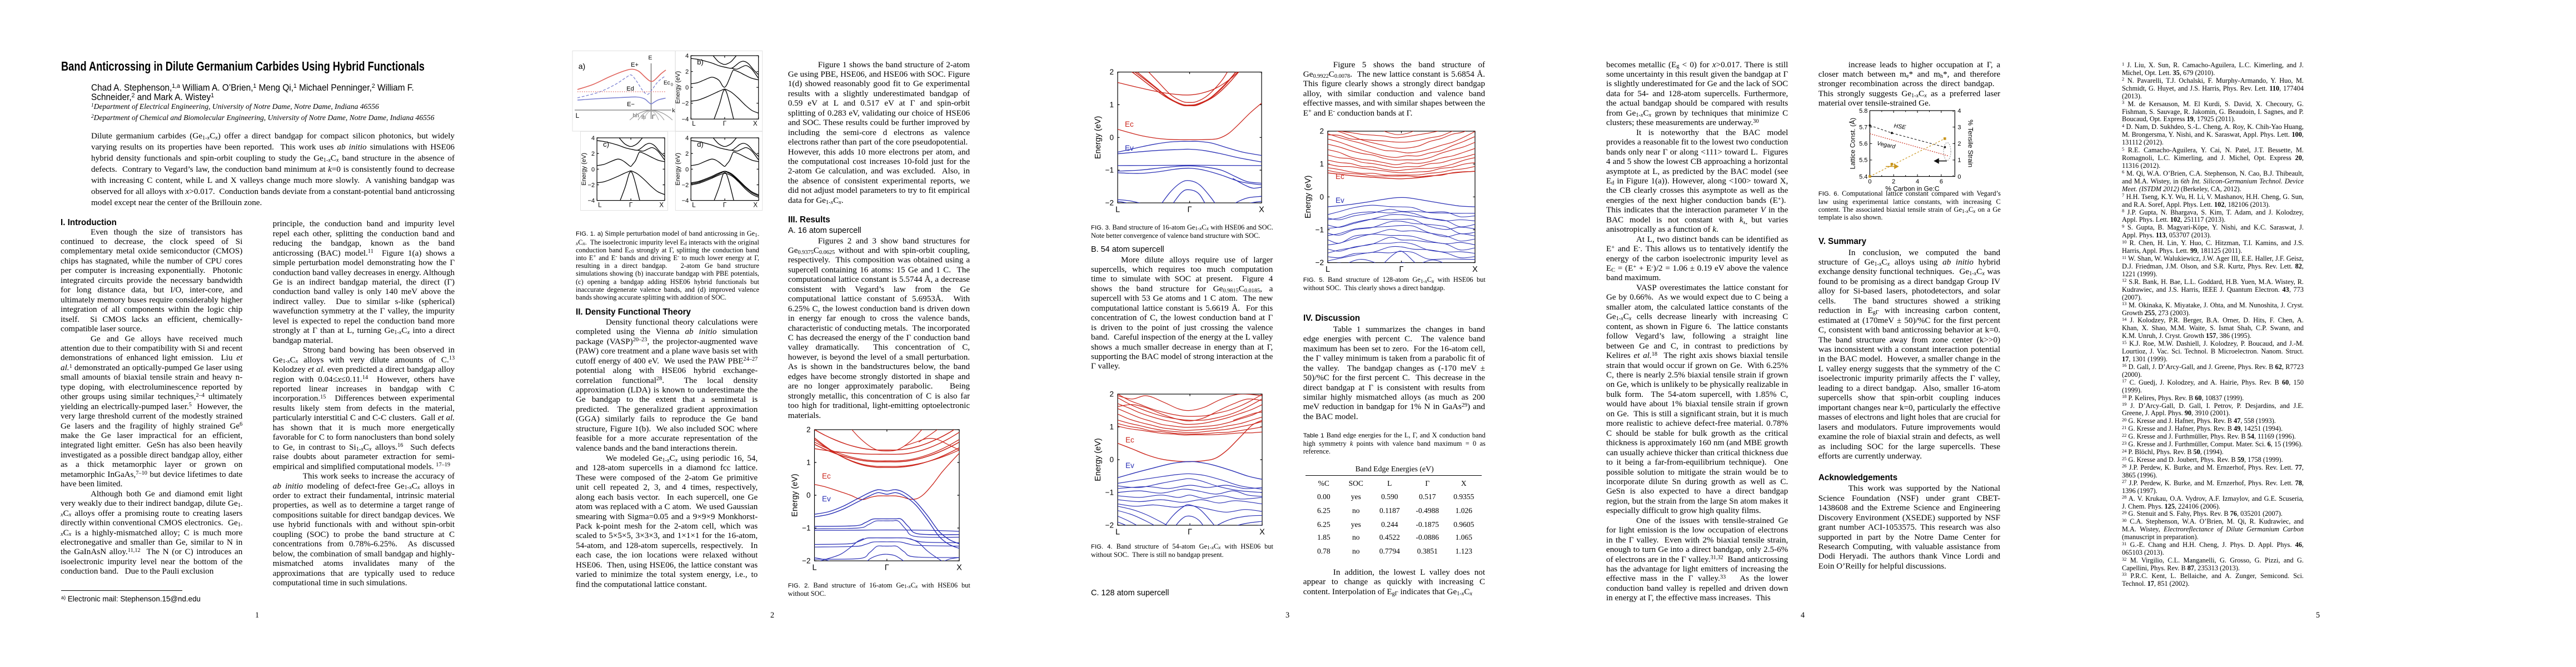 This screenshot has width=2576, height=667. Describe the element at coordinates (1863, 176) in the screenshot. I see `svg-text: 5.4` at that location.